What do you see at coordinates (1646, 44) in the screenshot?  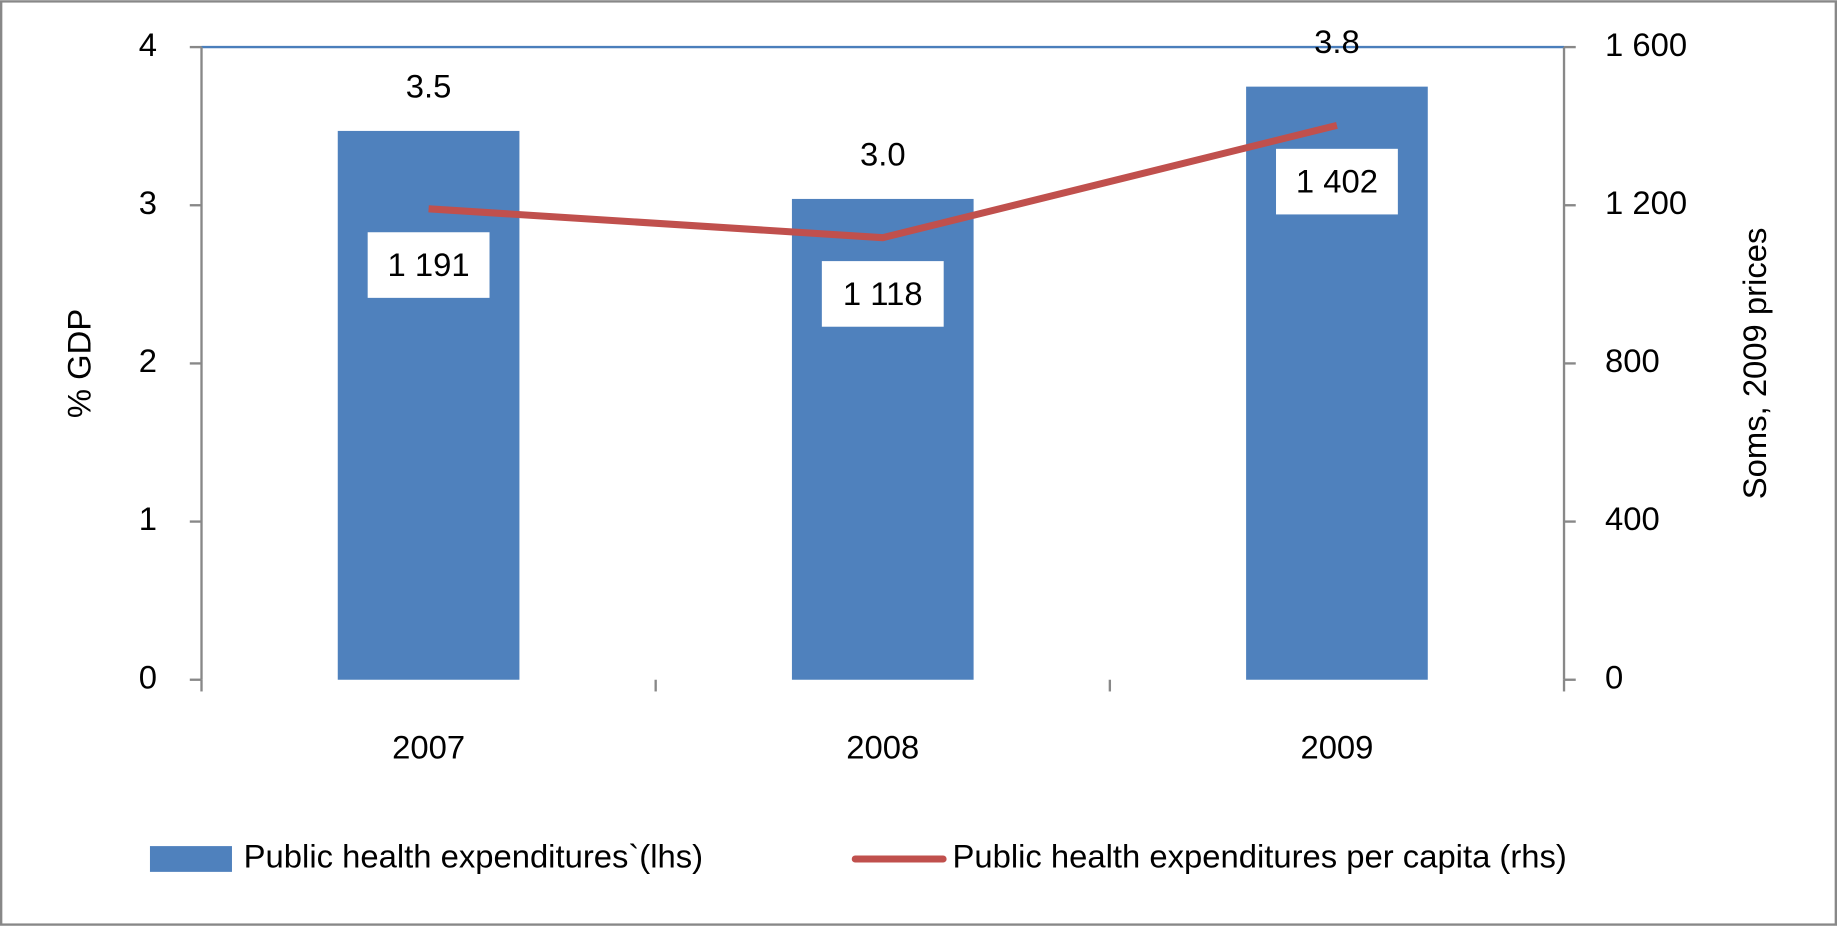 I see `y2-tick-label: 1 600` at bounding box center [1646, 44].